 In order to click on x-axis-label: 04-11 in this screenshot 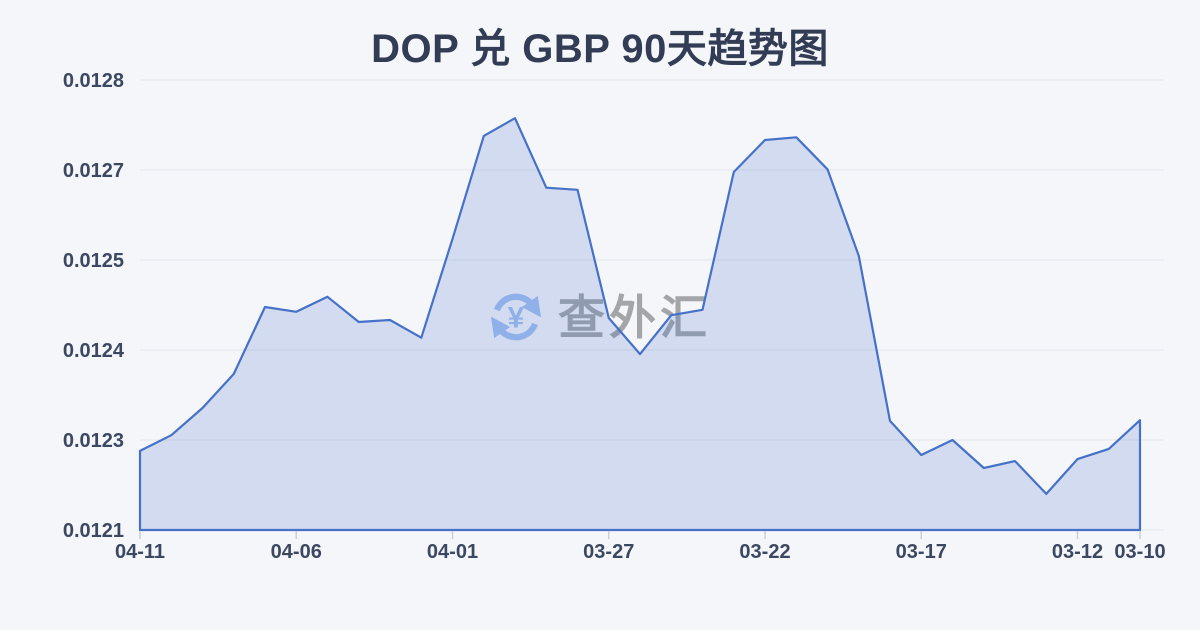, I will do `click(140, 552)`.